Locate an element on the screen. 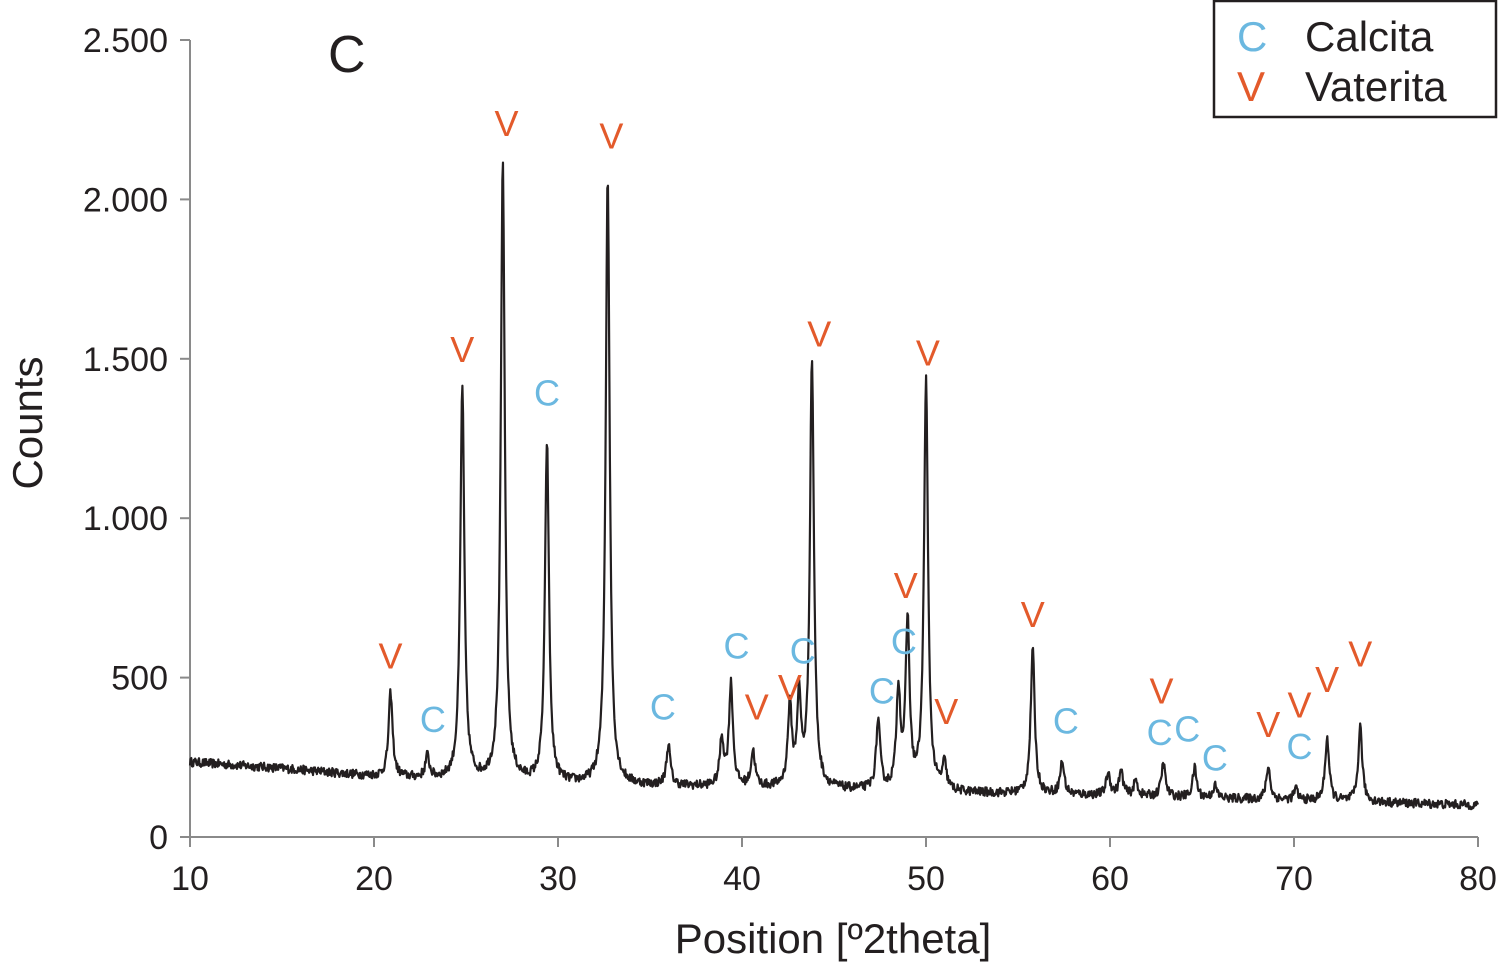 This screenshot has height=965, width=1508. legend-marker-calcita: C is located at coordinates (1252, 36).